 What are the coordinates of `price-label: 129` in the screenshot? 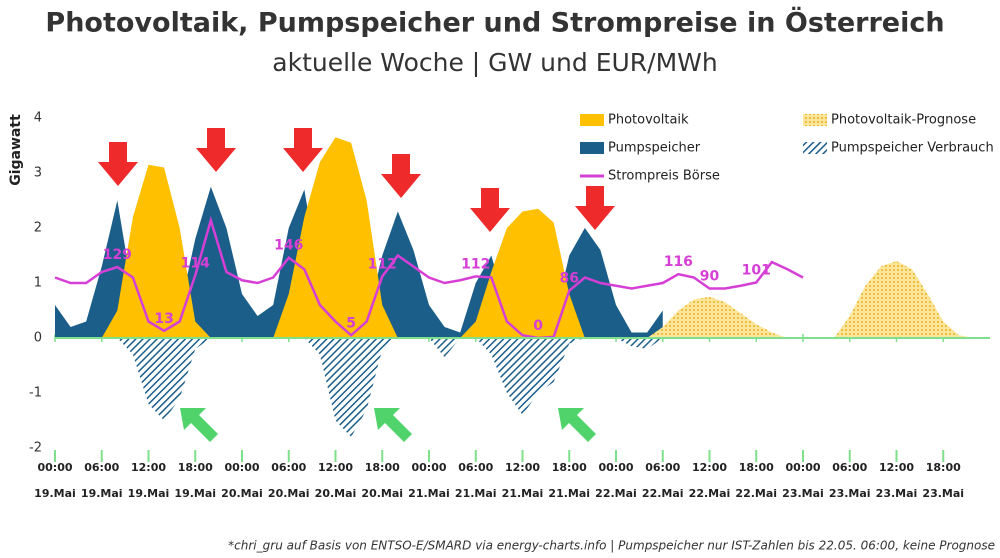 It's located at (117, 255).